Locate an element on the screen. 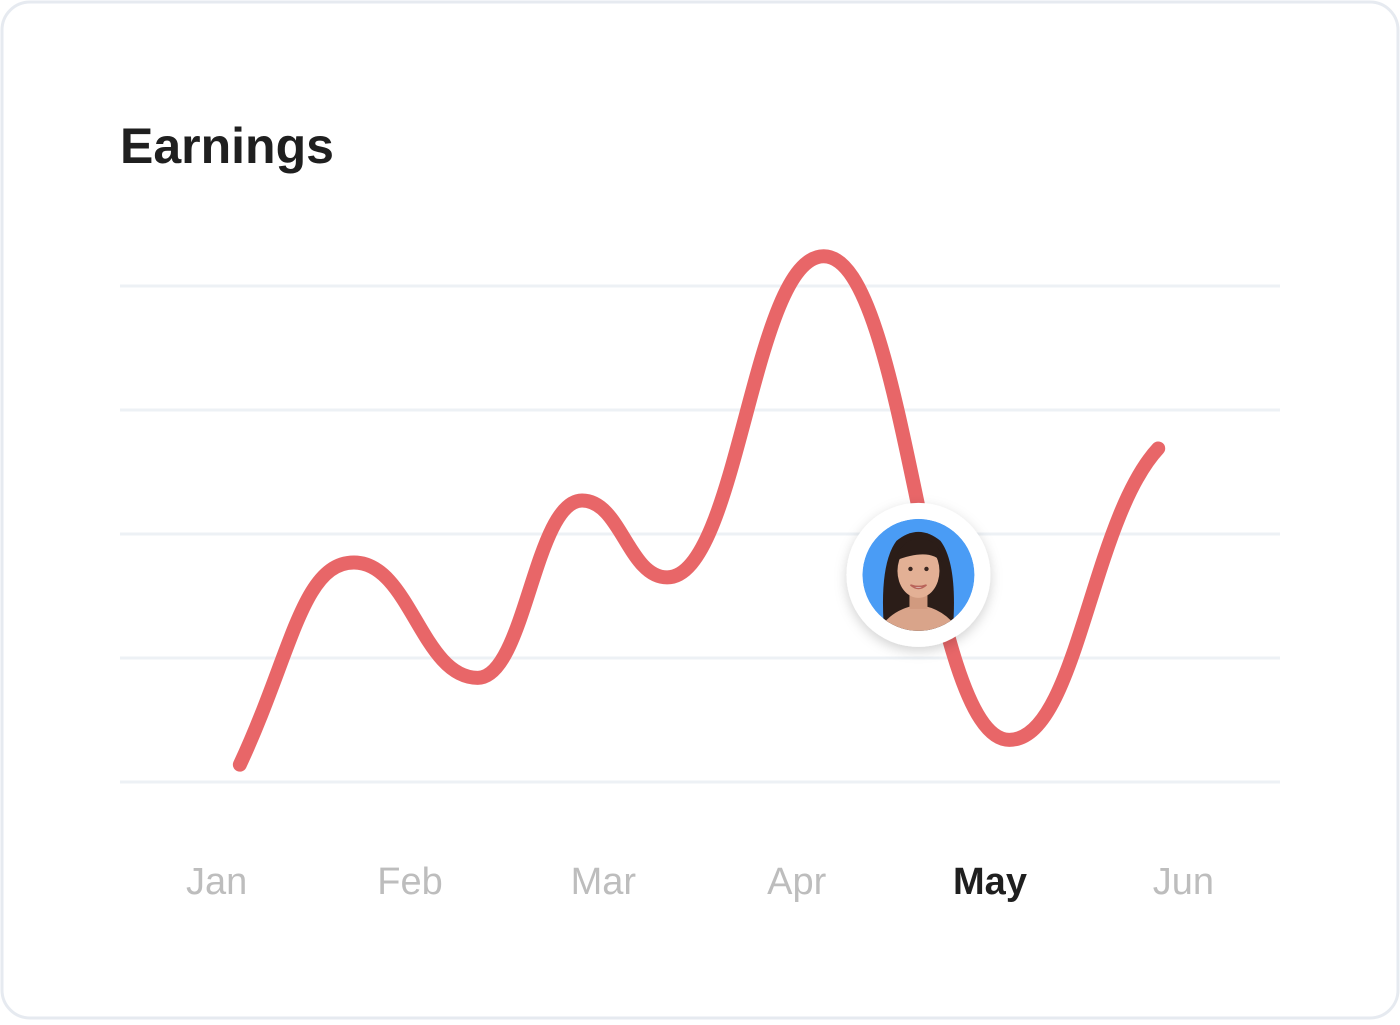 The image size is (1400, 1025). x-tick-label: Mar is located at coordinates (604, 882).